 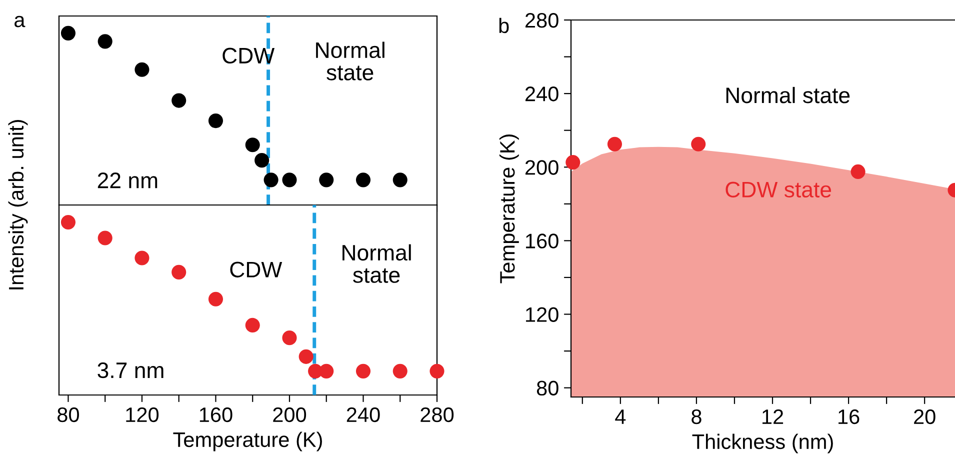 I want to click on y-tick-label: 200, so click(x=541, y=167).